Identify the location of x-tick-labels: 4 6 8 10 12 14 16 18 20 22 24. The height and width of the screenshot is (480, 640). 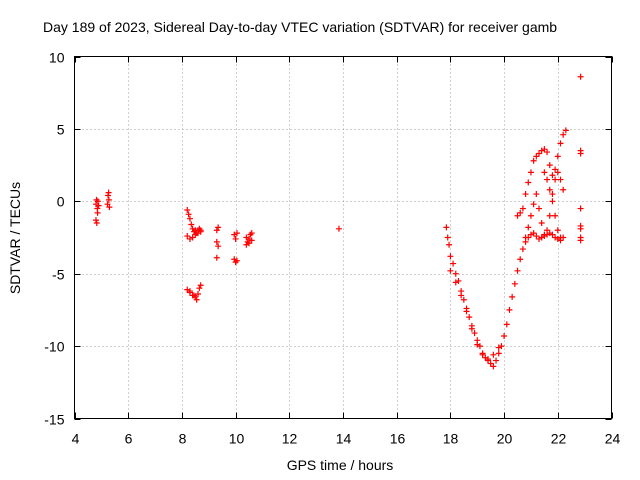
(346, 439).